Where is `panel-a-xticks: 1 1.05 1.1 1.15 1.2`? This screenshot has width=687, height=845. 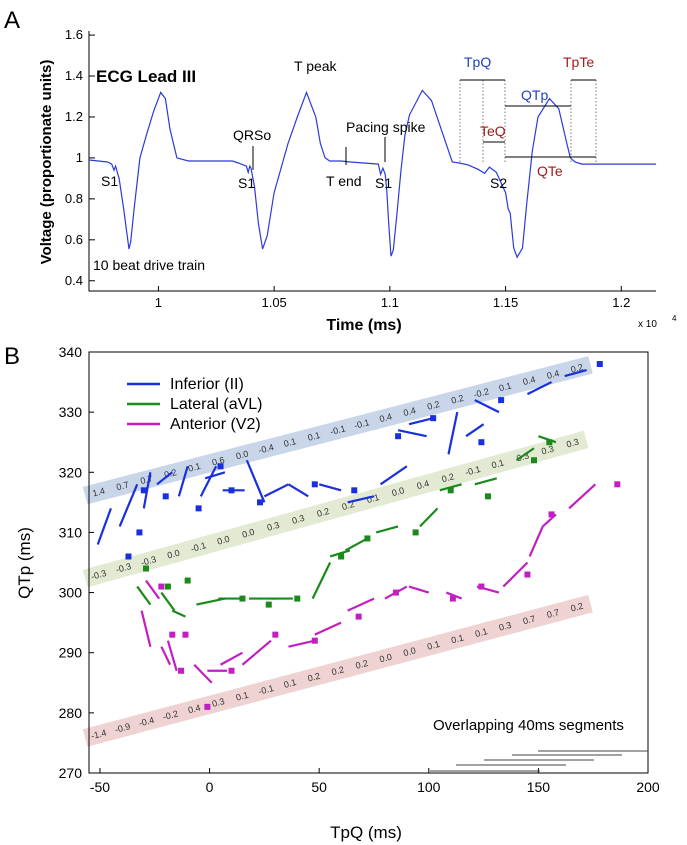
panel-a-xticks: 1 1.05 1.1 1.15 1.2 is located at coordinates (392, 298).